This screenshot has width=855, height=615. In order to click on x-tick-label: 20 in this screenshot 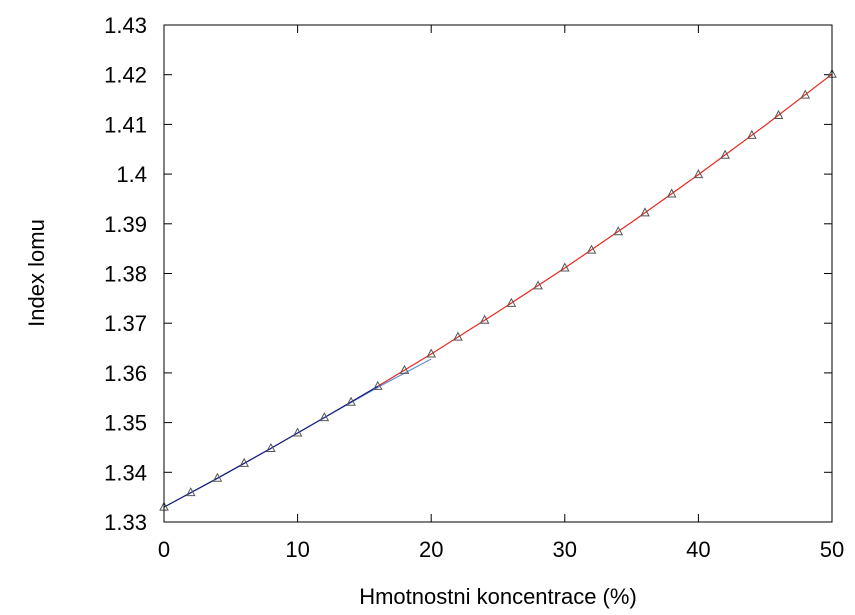, I will do `click(431, 549)`.